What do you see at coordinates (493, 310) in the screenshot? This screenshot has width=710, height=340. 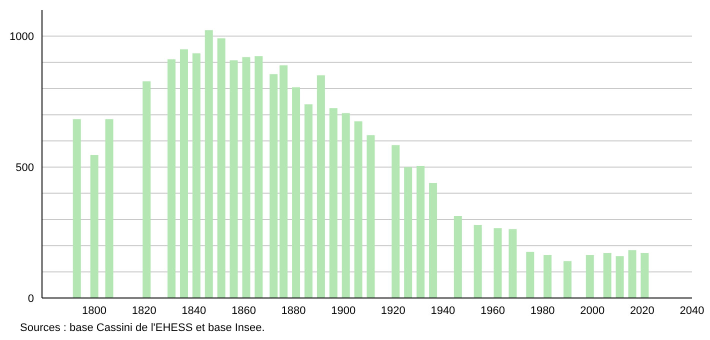 I see `x-tick-label: 1960` at bounding box center [493, 310].